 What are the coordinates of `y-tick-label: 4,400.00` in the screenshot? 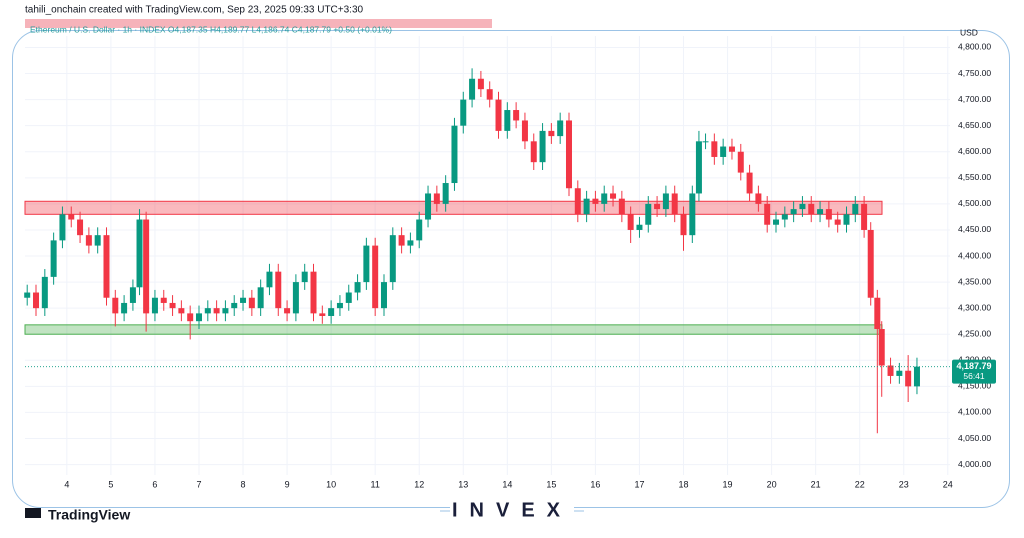 It's located at (974, 255).